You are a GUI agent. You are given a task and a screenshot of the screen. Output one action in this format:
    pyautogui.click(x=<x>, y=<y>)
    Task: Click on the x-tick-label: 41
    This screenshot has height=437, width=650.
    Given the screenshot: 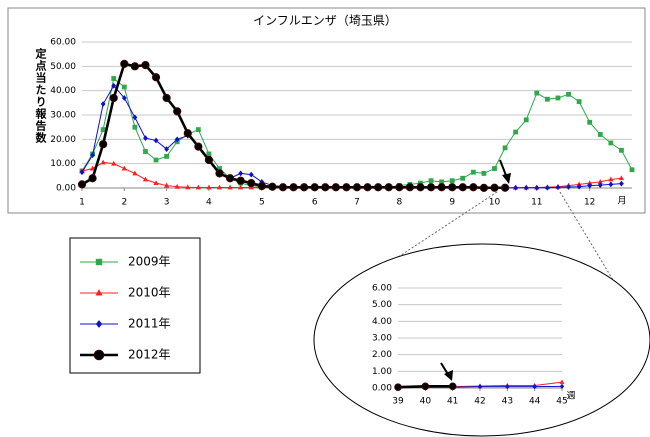 What is the action you would take?
    pyautogui.click(x=452, y=402)
    